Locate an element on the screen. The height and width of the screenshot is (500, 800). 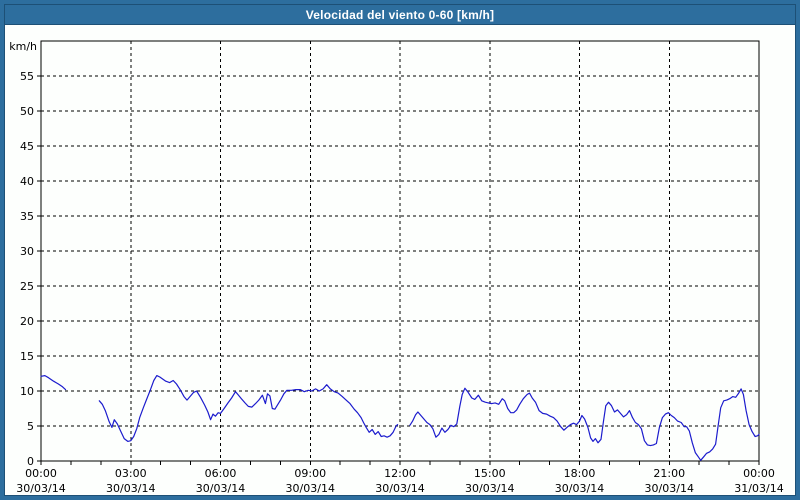
y-axis-labels: 0 5 10 15 20 25 30 35 40 45 50 55 is located at coordinates (27, 269).